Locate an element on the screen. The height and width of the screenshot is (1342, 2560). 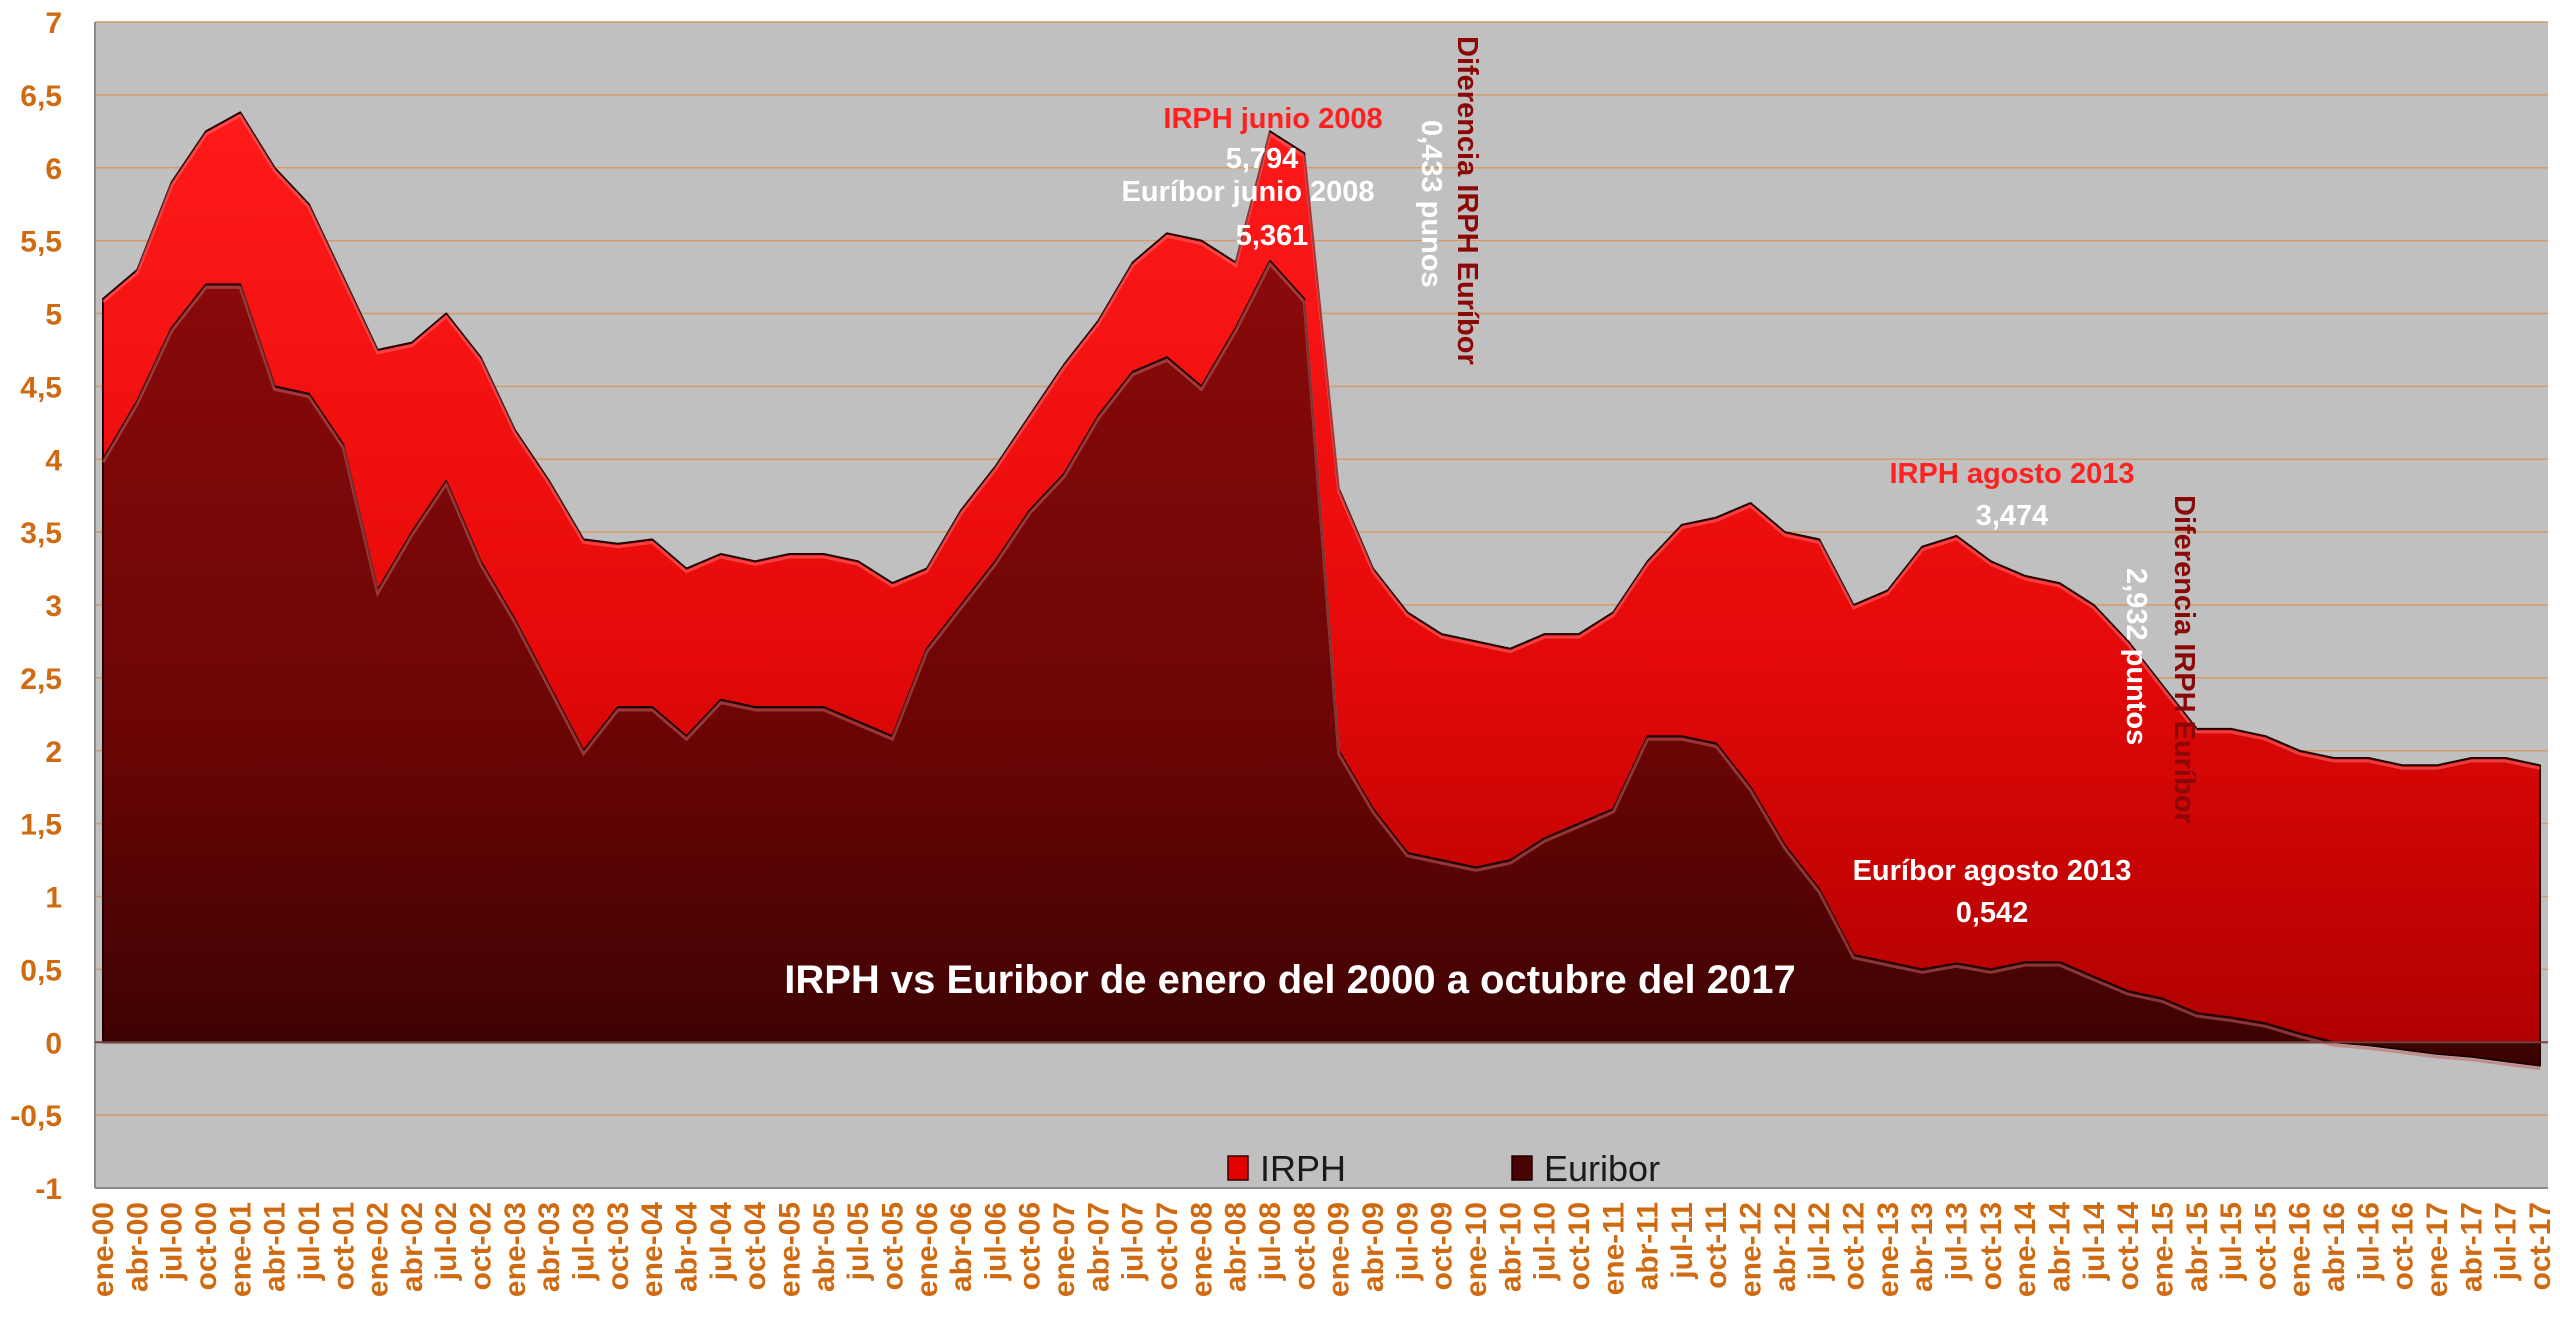
x-tick-label: ene-04 is located at coordinates (652, 1249).